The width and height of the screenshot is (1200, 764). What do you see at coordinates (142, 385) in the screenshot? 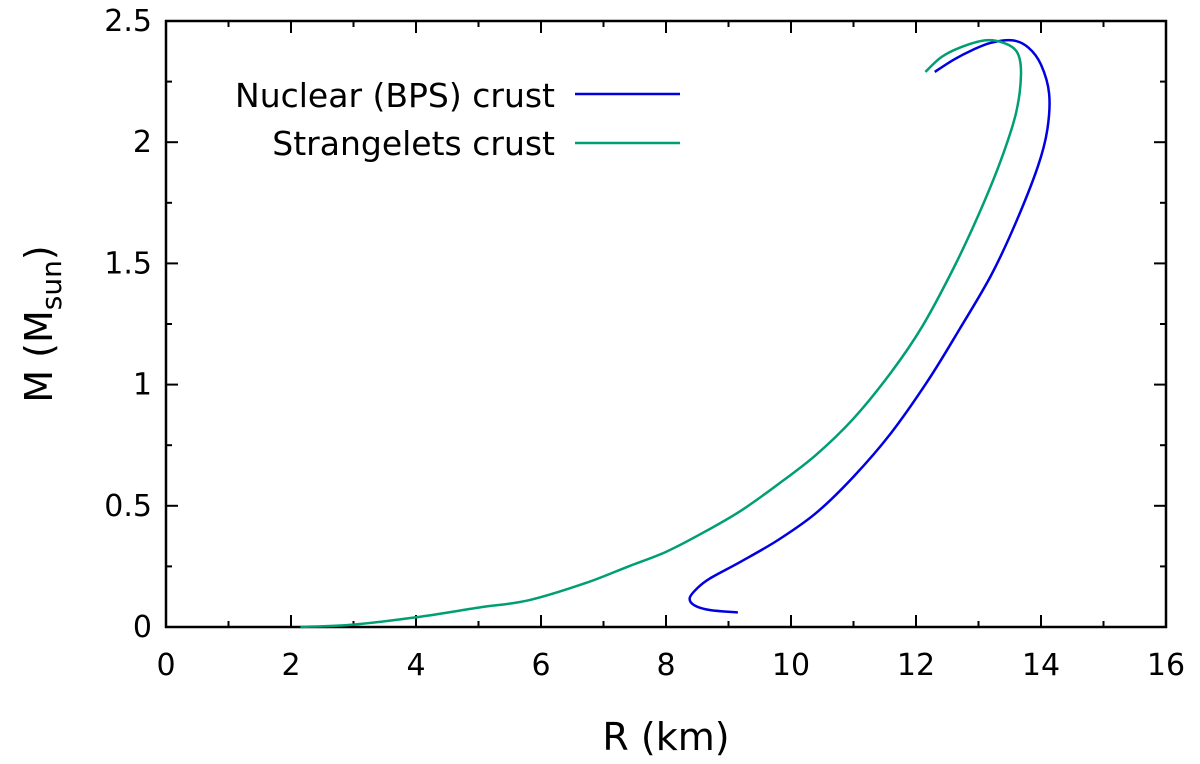
I see `y-tick-label: 1` at bounding box center [142, 385].